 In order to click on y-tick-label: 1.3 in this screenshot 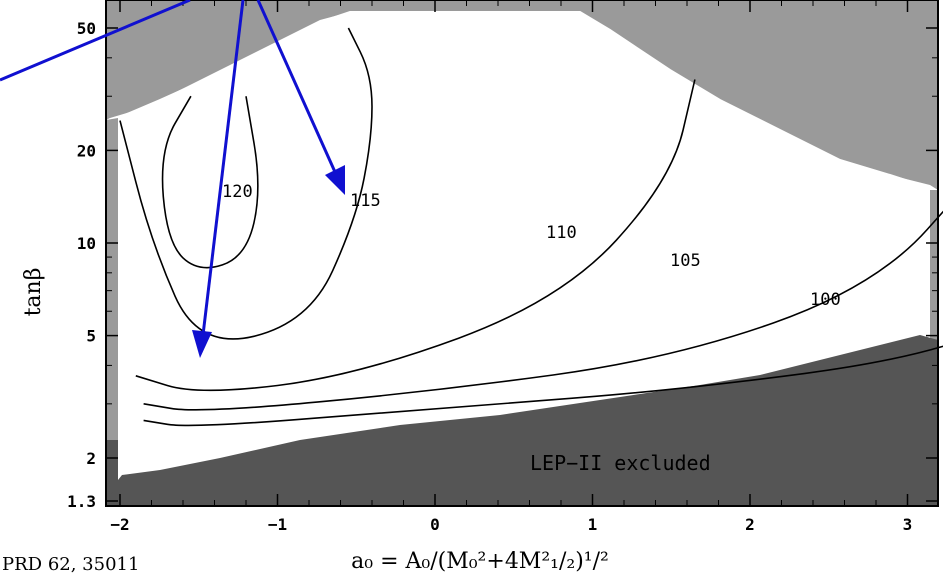, I will do `click(81, 501)`.